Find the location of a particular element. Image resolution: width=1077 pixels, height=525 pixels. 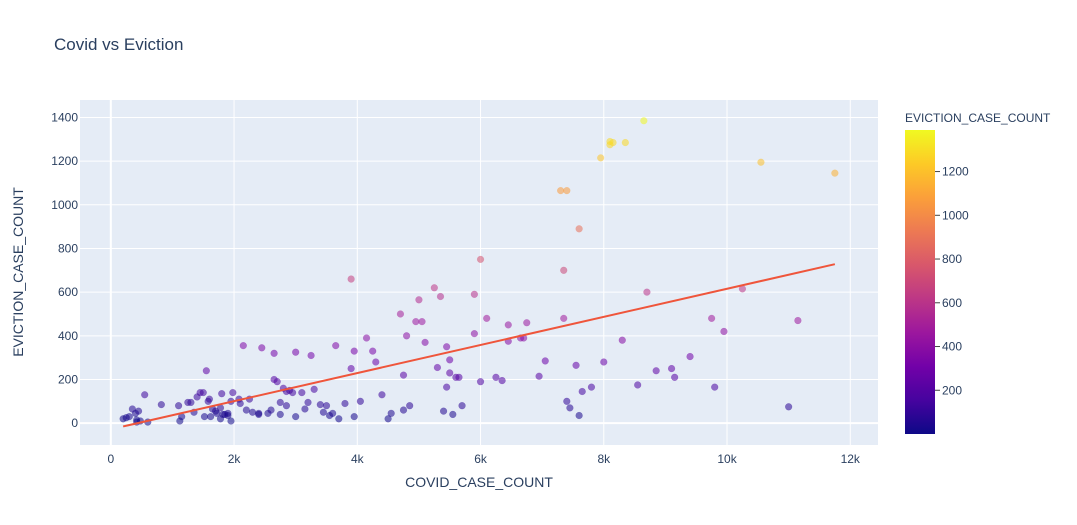

x-tick-label: 0 is located at coordinates (110, 459).